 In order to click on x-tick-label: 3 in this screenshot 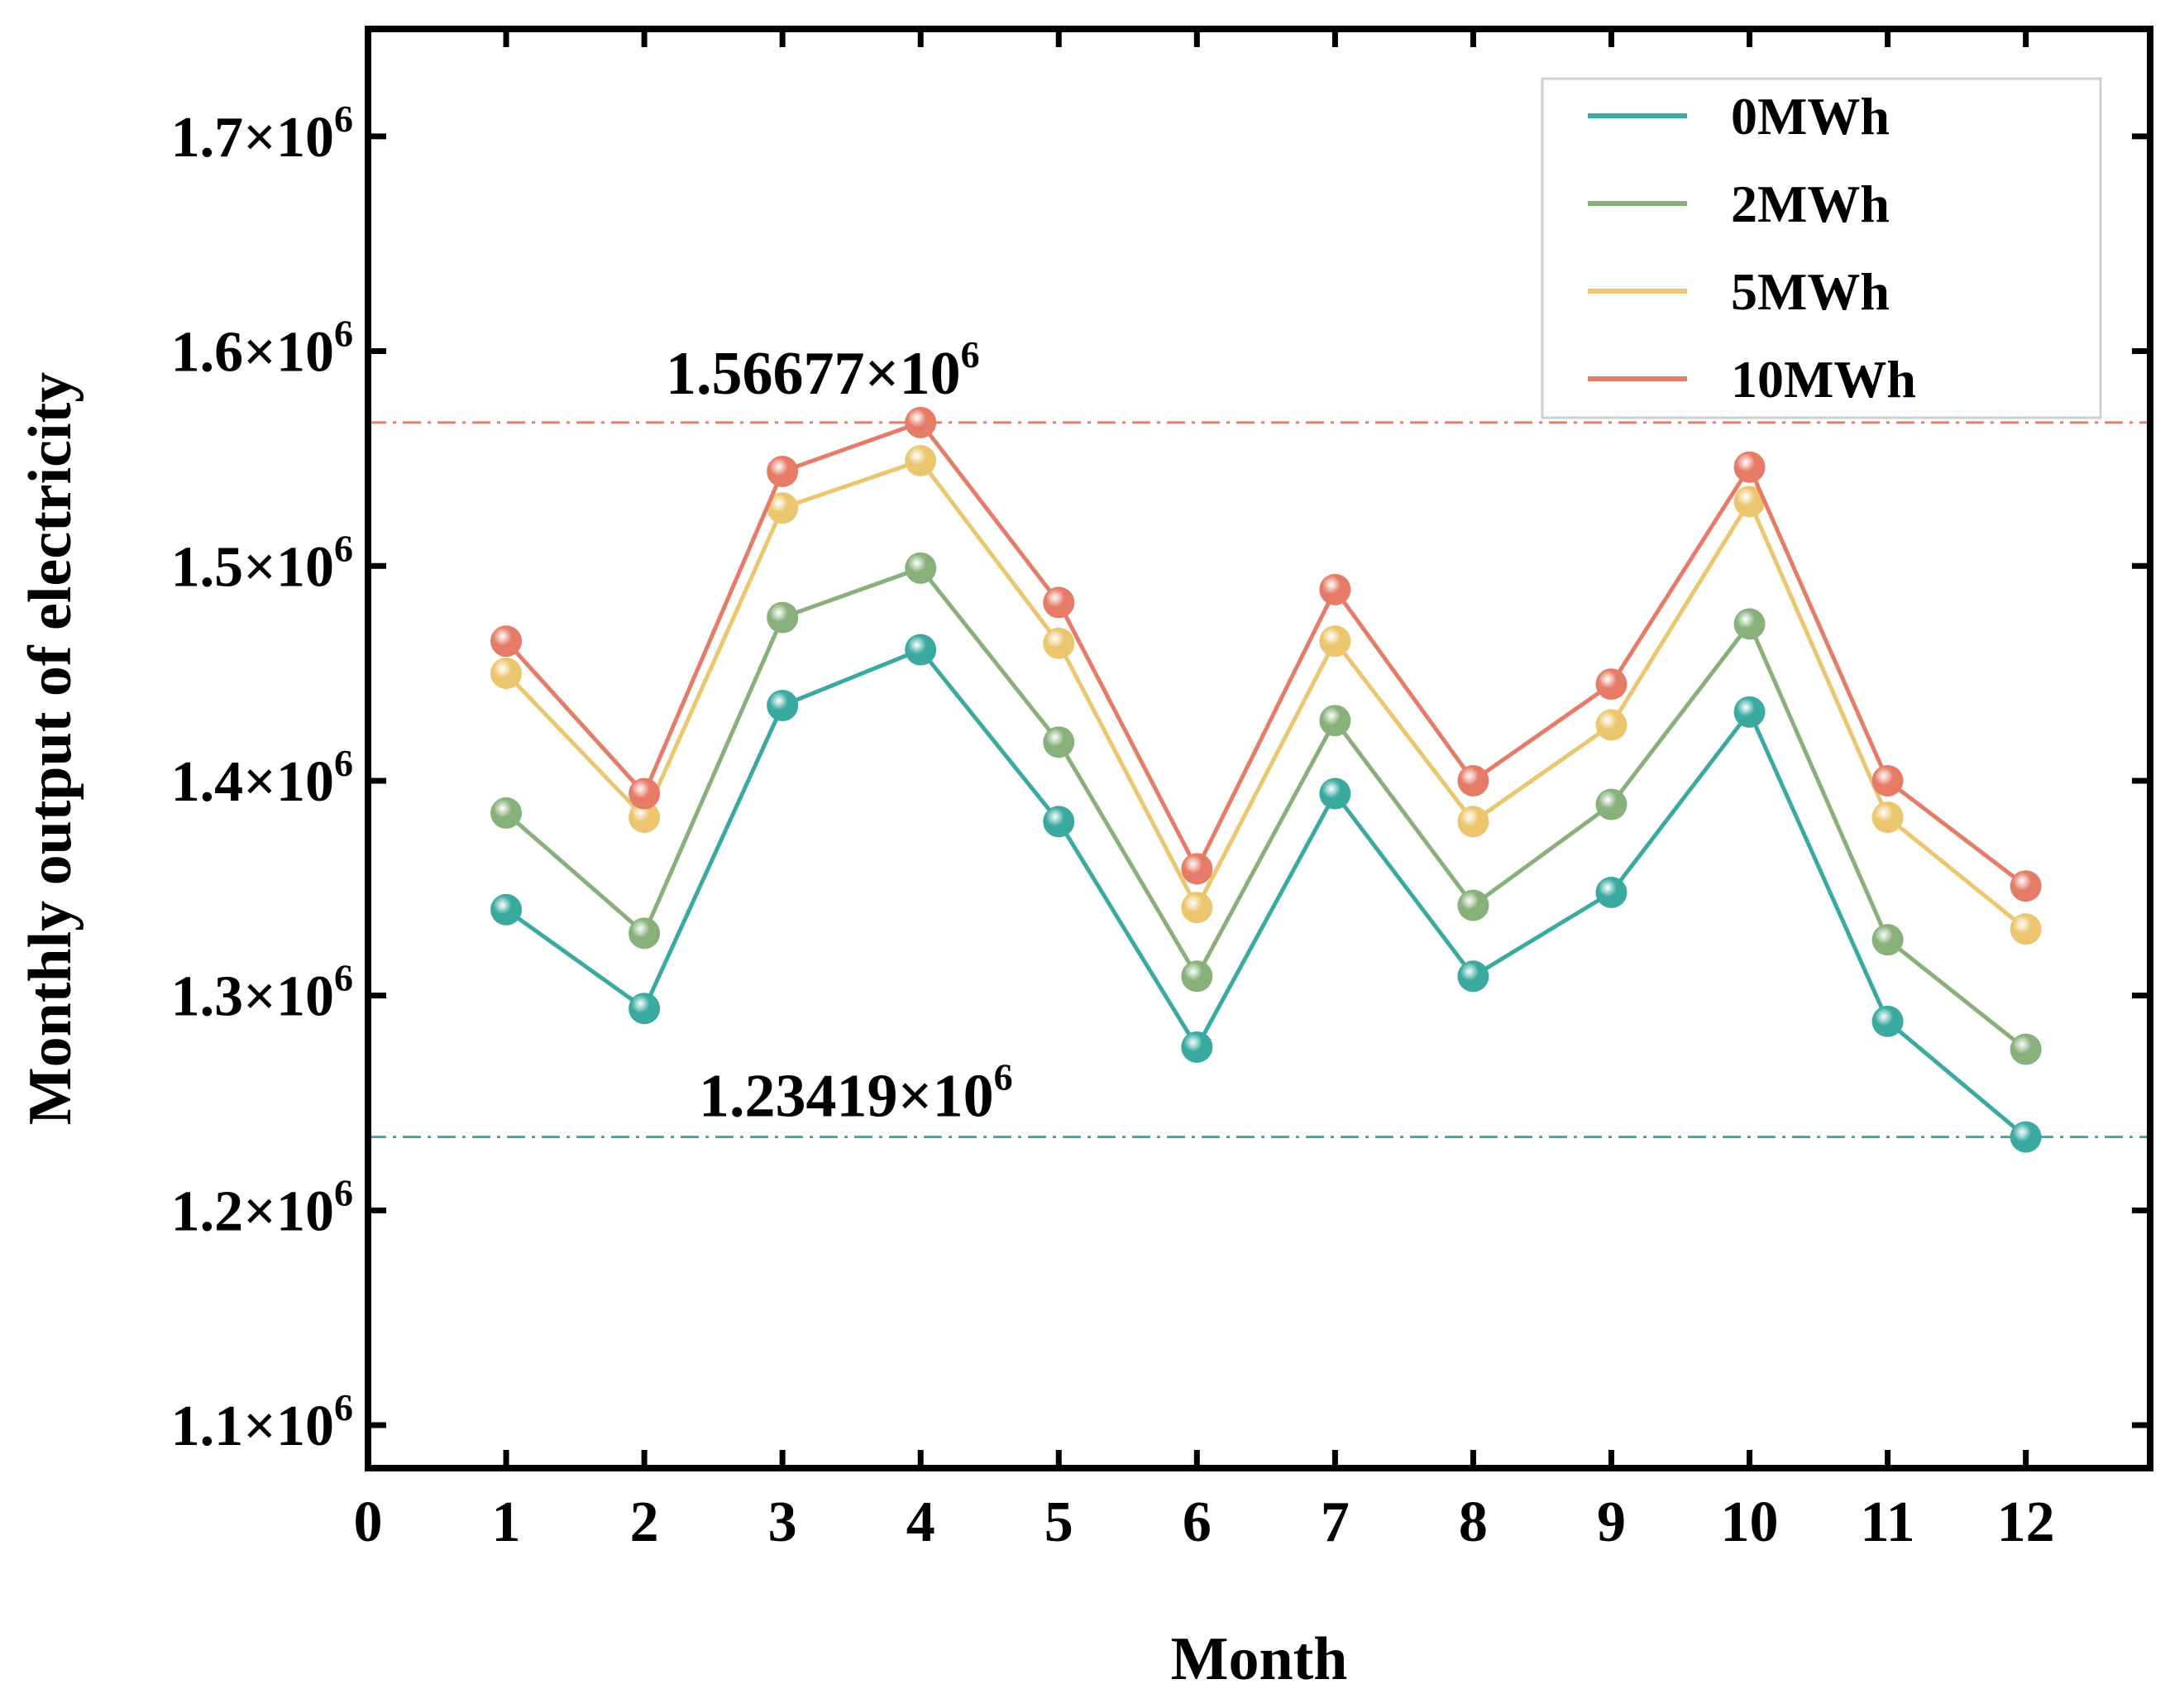, I will do `click(782, 1522)`.